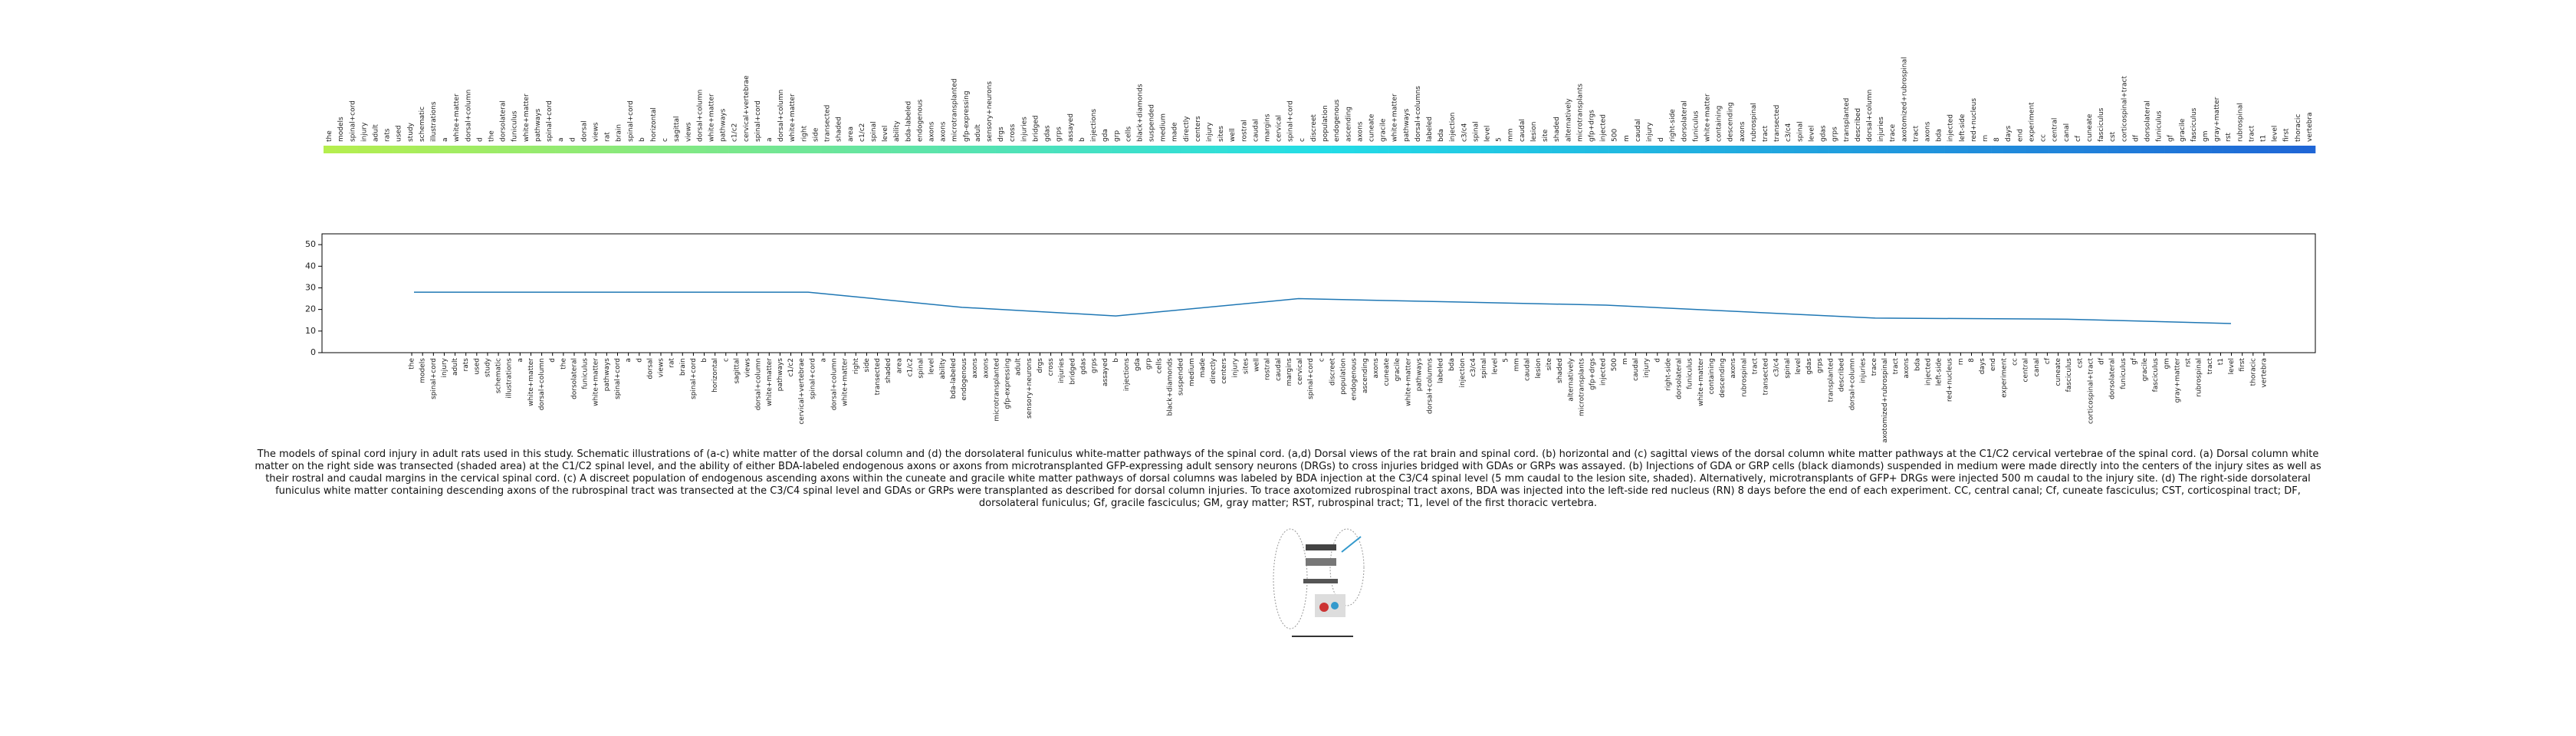 The image size is (2576, 736). What do you see at coordinates (2264, 138) in the screenshot?
I see `token-label: t1` at bounding box center [2264, 138].